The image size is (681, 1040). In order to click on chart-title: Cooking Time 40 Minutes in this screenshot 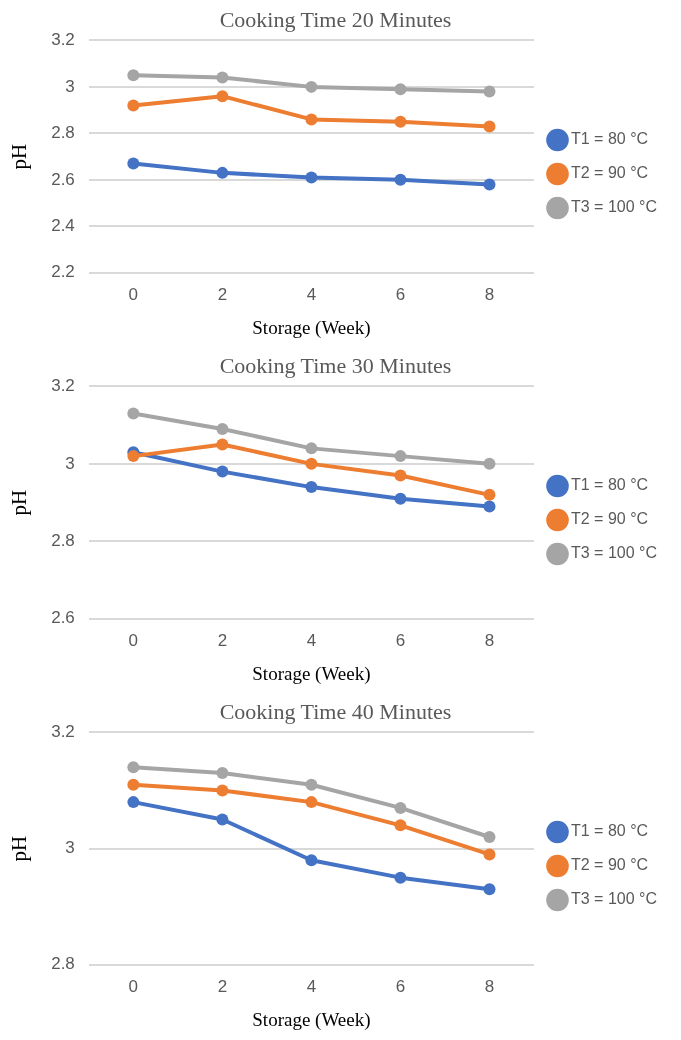, I will do `click(335, 711)`.